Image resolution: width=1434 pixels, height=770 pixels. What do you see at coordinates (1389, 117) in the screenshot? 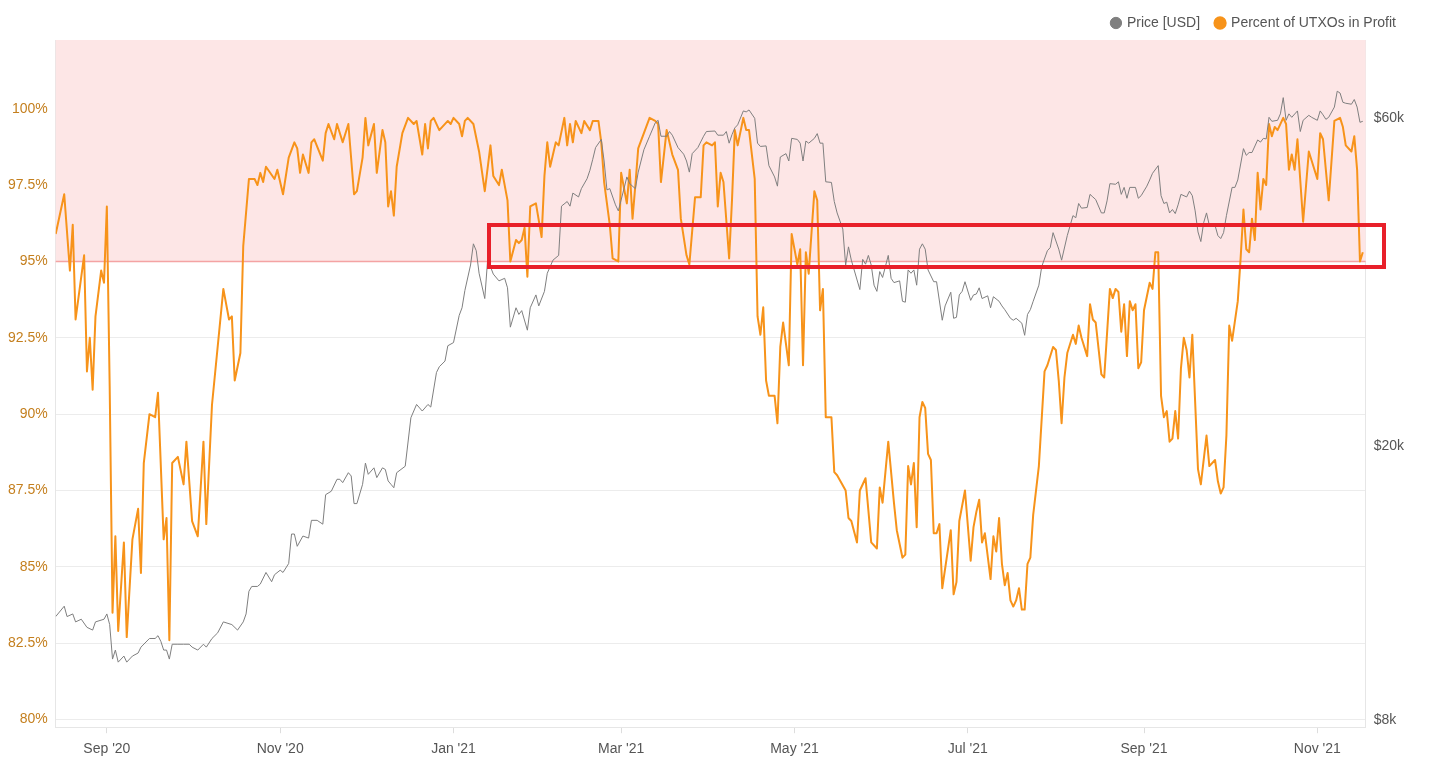
I see `y2-tick-label: $60k` at bounding box center [1389, 117].